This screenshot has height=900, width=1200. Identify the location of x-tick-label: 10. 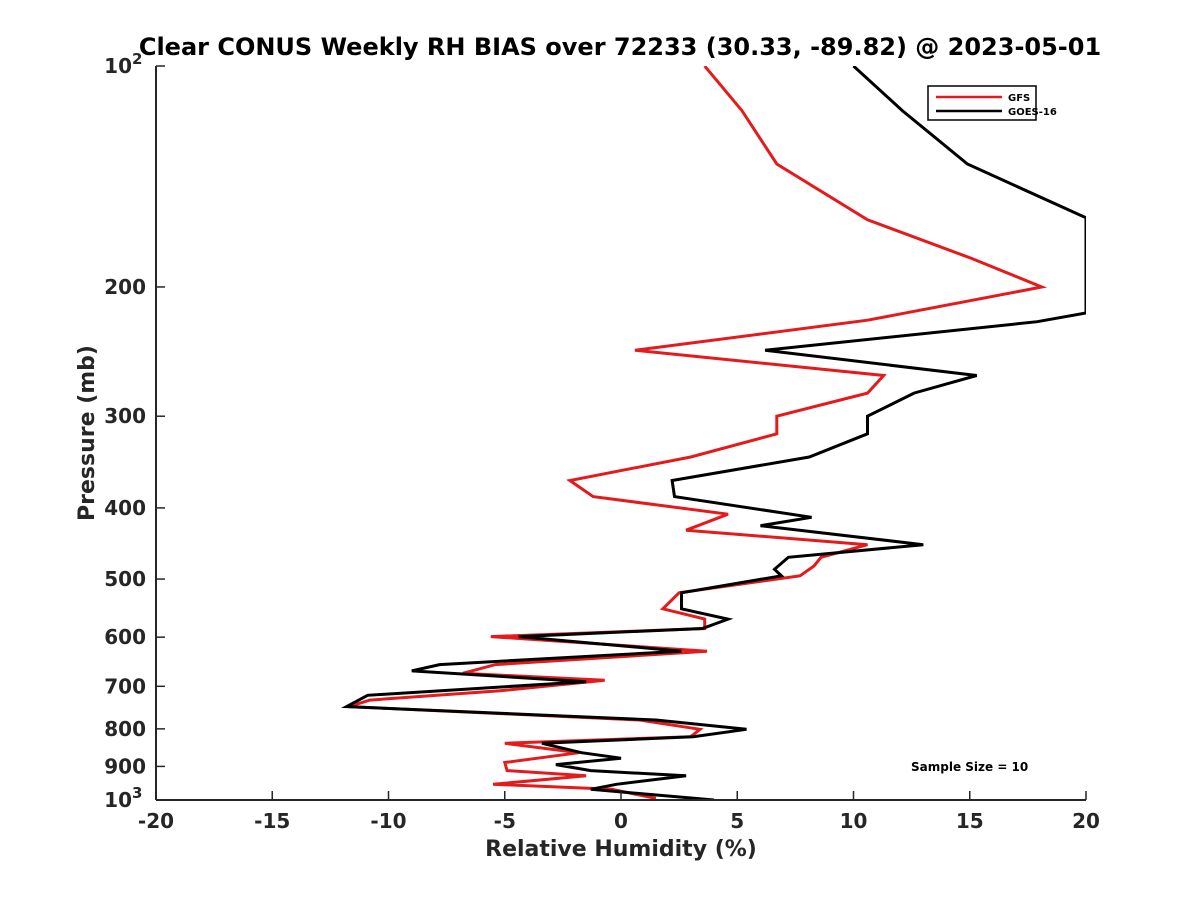
(854, 821).